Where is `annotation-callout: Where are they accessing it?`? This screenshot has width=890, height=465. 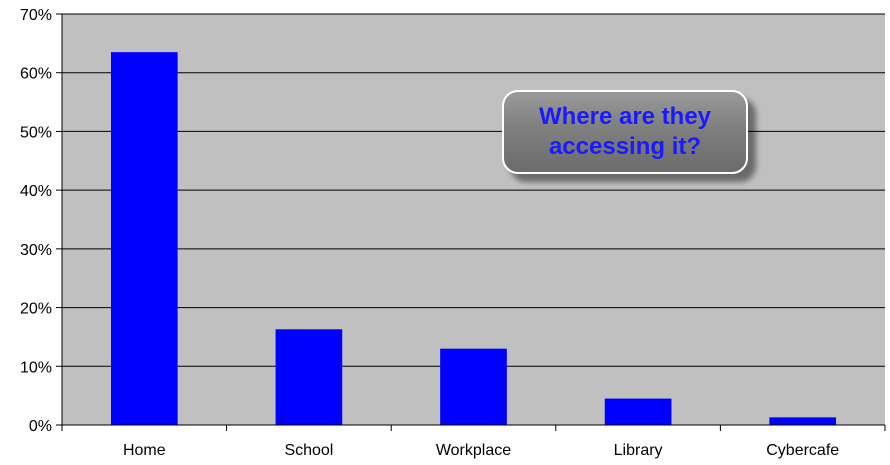 annotation-callout: Where are they accessing it? is located at coordinates (625, 132).